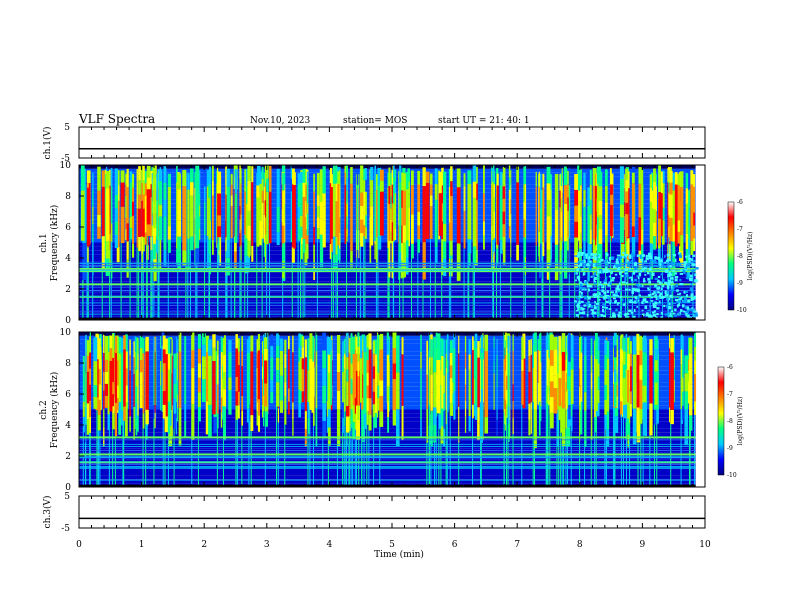 The image size is (792, 612). I want to click on ch1-waveform-panel: 5 -5 ch.1(V), so click(374, 143).